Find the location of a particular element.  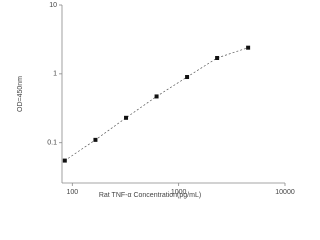

x-tick-label: 100 is located at coordinates (72, 192).